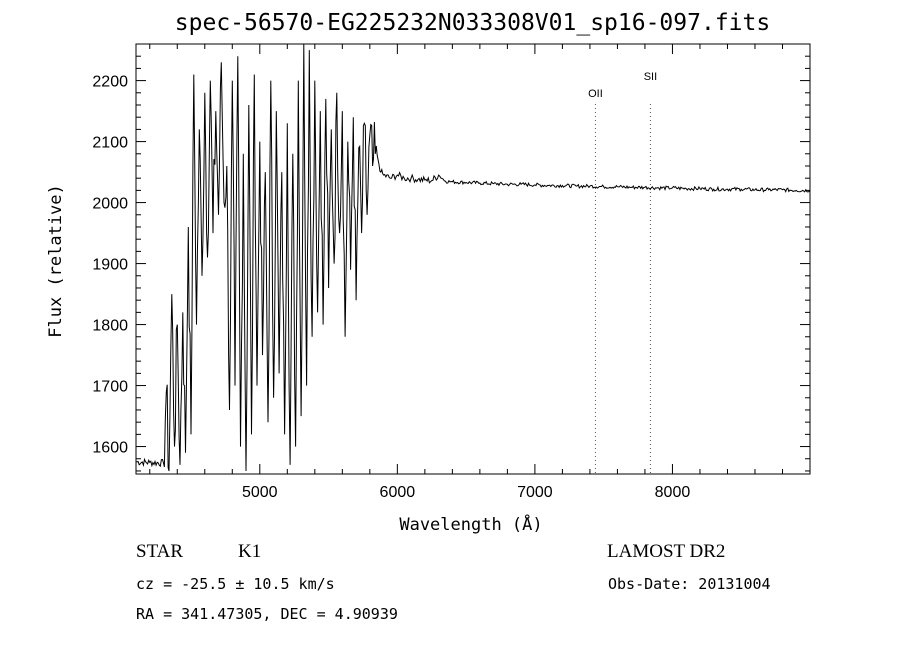  Describe the element at coordinates (267, 614) in the screenshot. I see `coordinates: RA = 341.47305, DEC = 4.90939` at that location.